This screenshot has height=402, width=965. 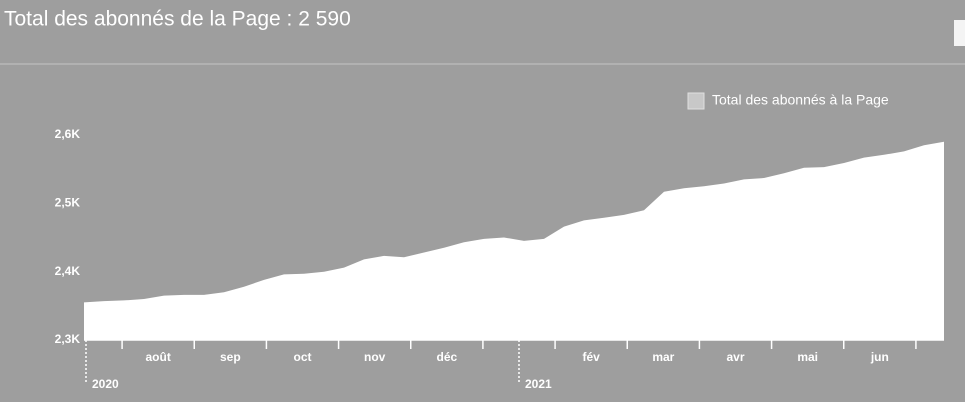 What do you see at coordinates (538, 384) in the screenshot?
I see `year-label: 2021` at bounding box center [538, 384].